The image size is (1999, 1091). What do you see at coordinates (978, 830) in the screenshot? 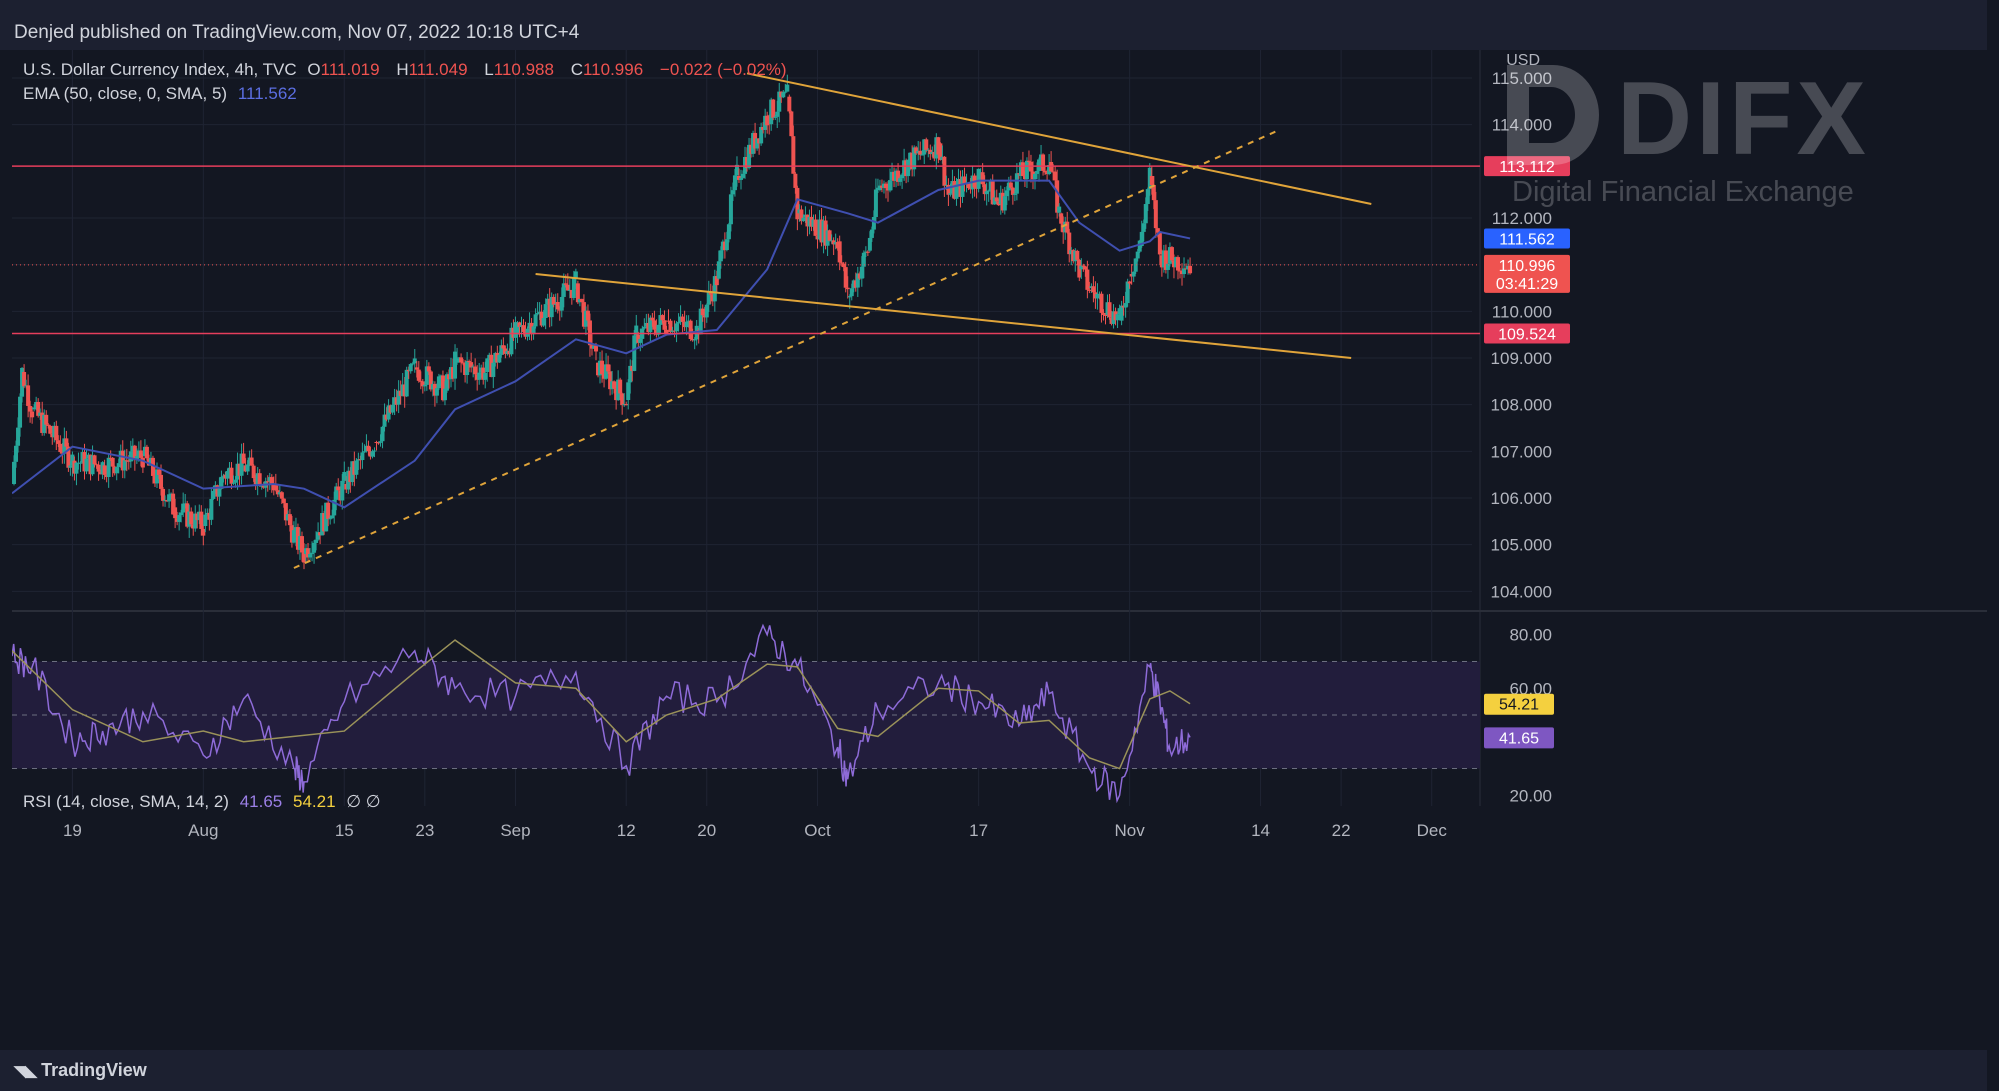
I see `time-tick-label: 17` at bounding box center [978, 830].